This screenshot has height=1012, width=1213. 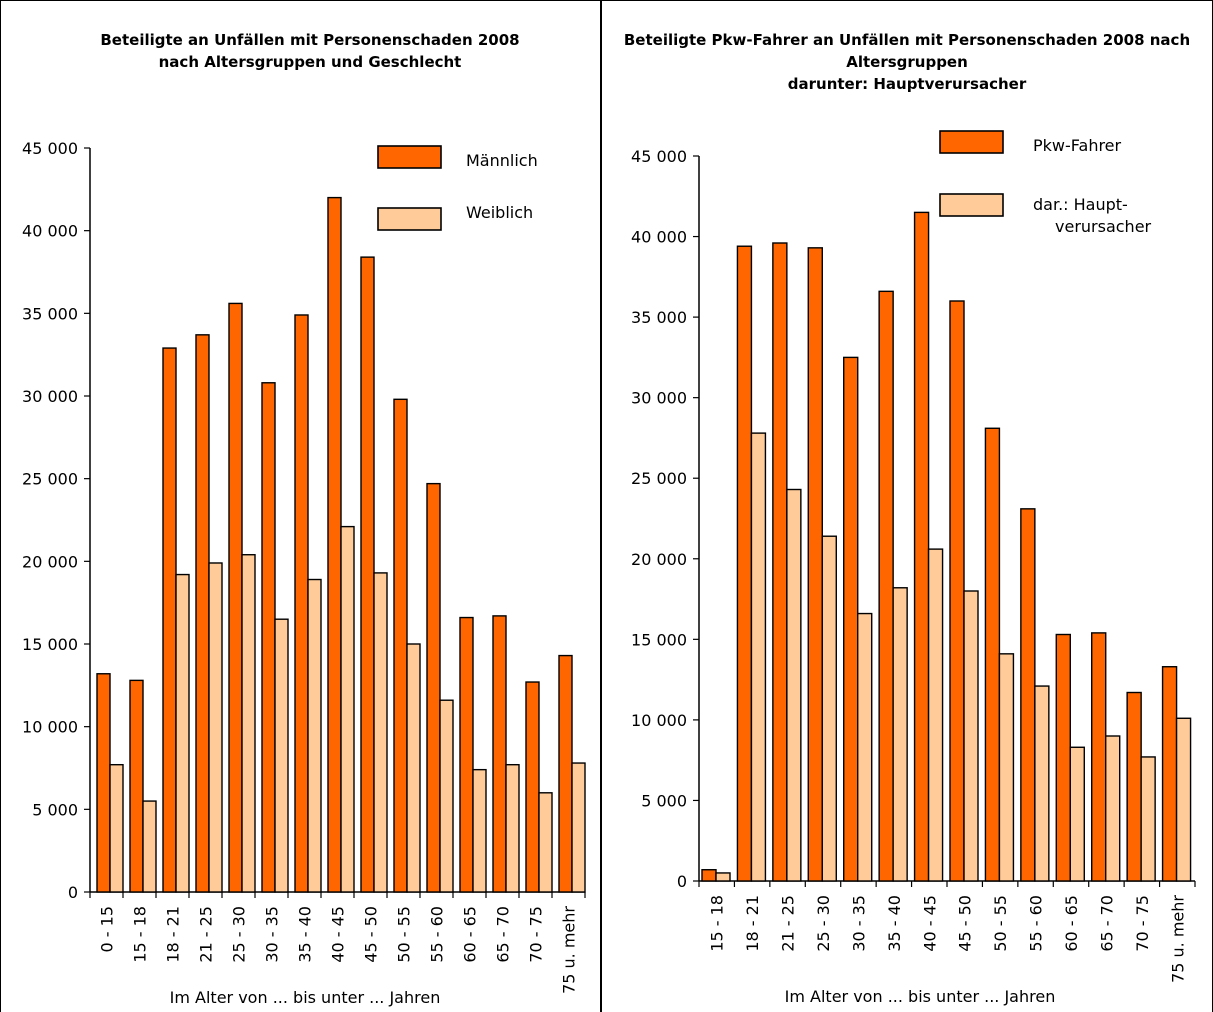 I want to click on x-tick-label: 70 - 75, so click(x=1142, y=923).